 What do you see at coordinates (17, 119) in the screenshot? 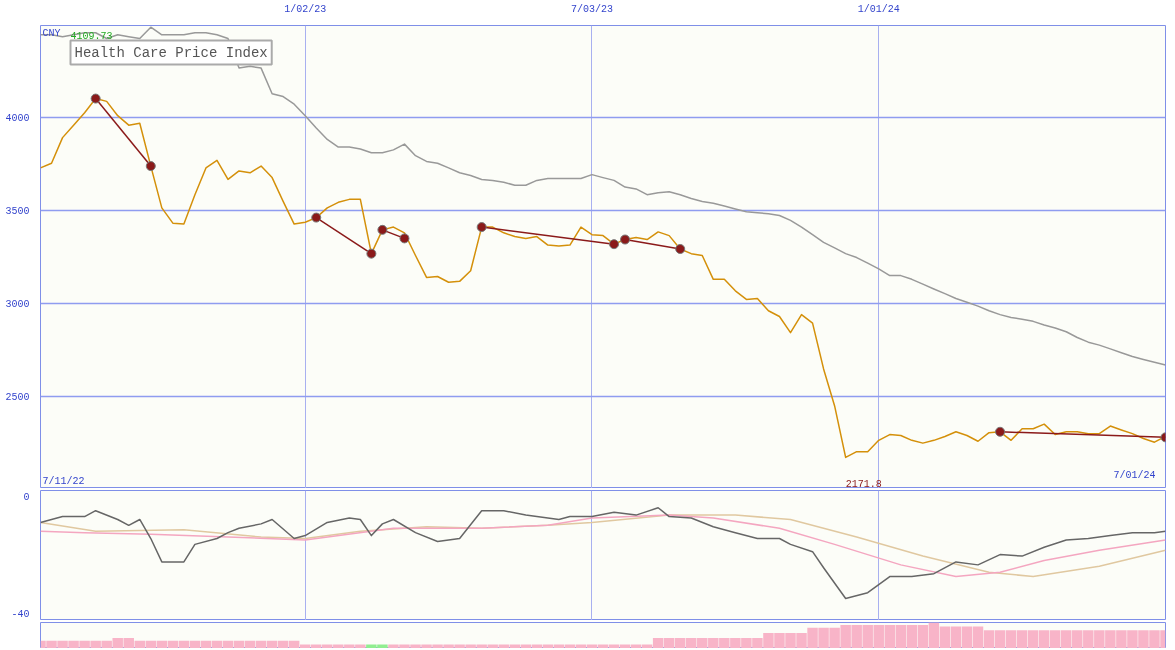
I see `y-tick-label: 4000` at bounding box center [17, 119].